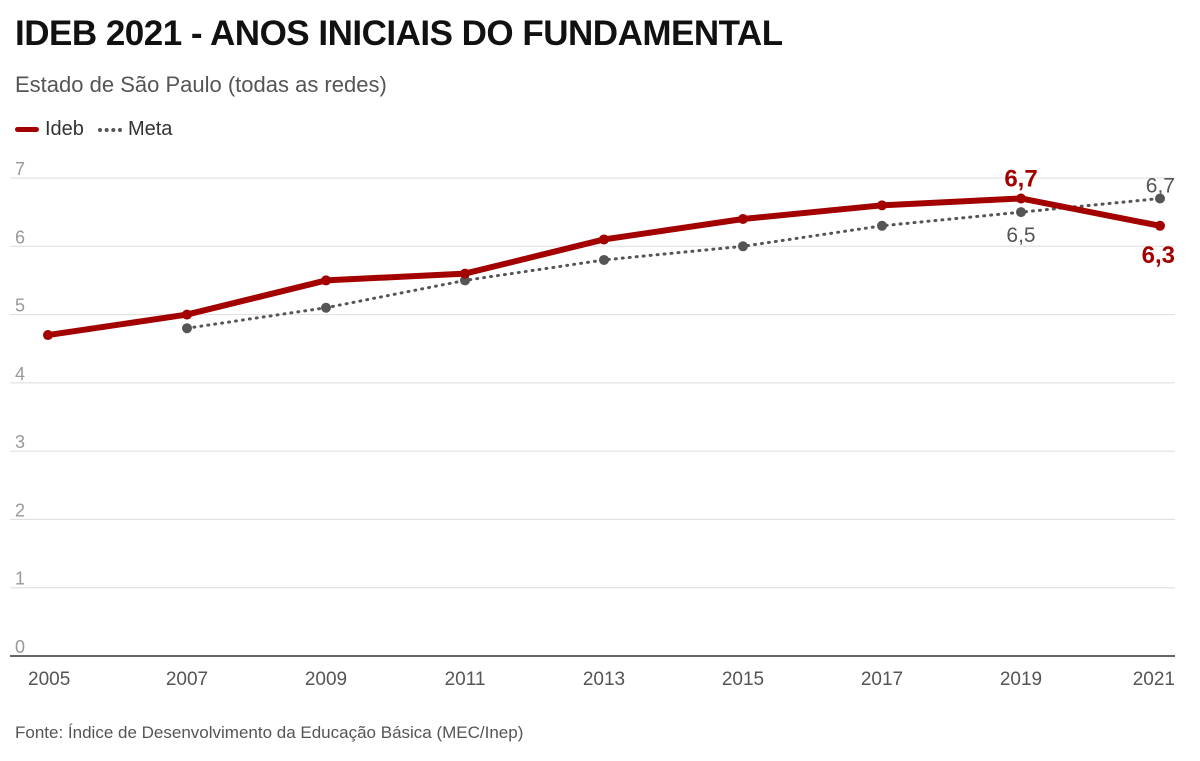 The height and width of the screenshot is (761, 1200). Describe the element at coordinates (326, 679) in the screenshot. I see `x-tick-label: 2009` at that location.